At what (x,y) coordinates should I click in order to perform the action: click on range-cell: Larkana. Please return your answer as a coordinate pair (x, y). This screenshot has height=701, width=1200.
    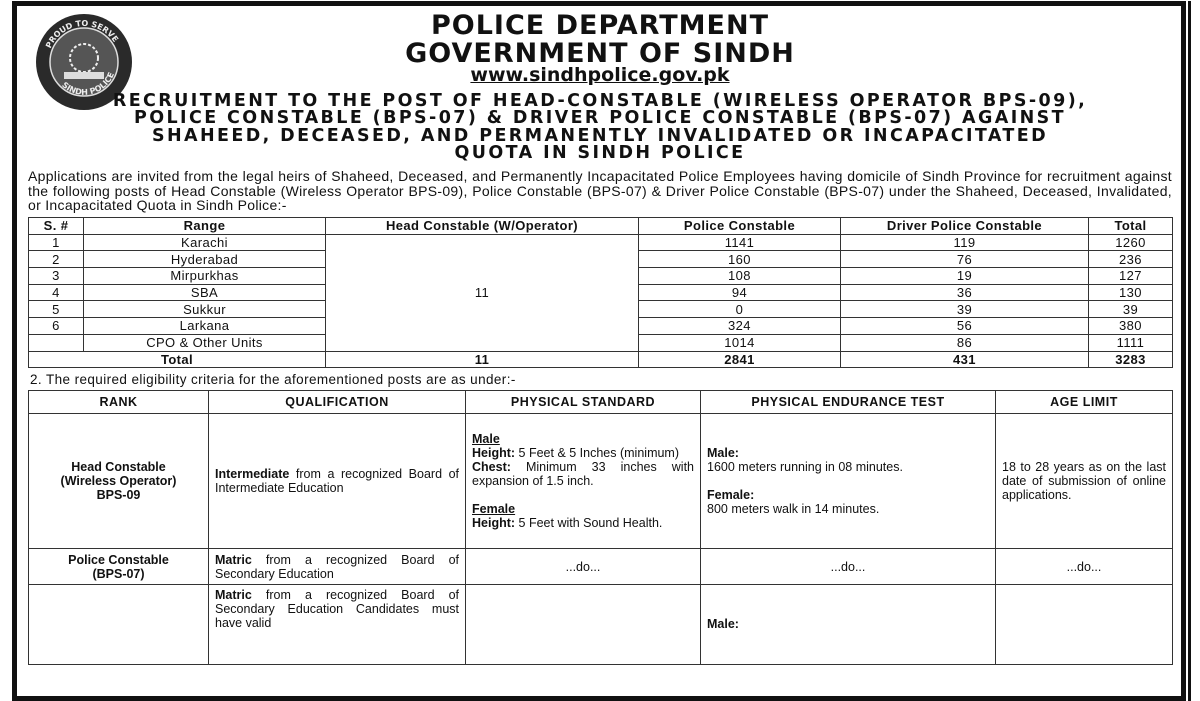
    Looking at the image, I should click on (204, 326).